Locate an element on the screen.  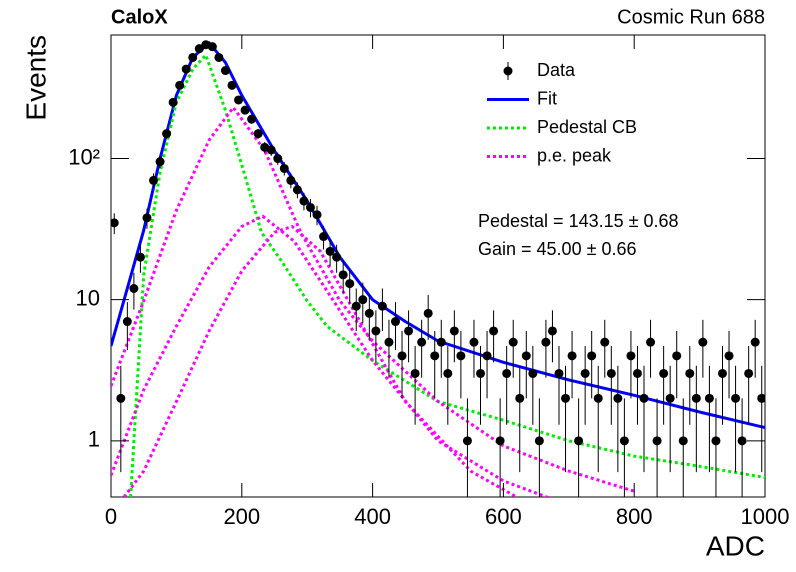
x-tick-label: 400 is located at coordinates (372, 516).